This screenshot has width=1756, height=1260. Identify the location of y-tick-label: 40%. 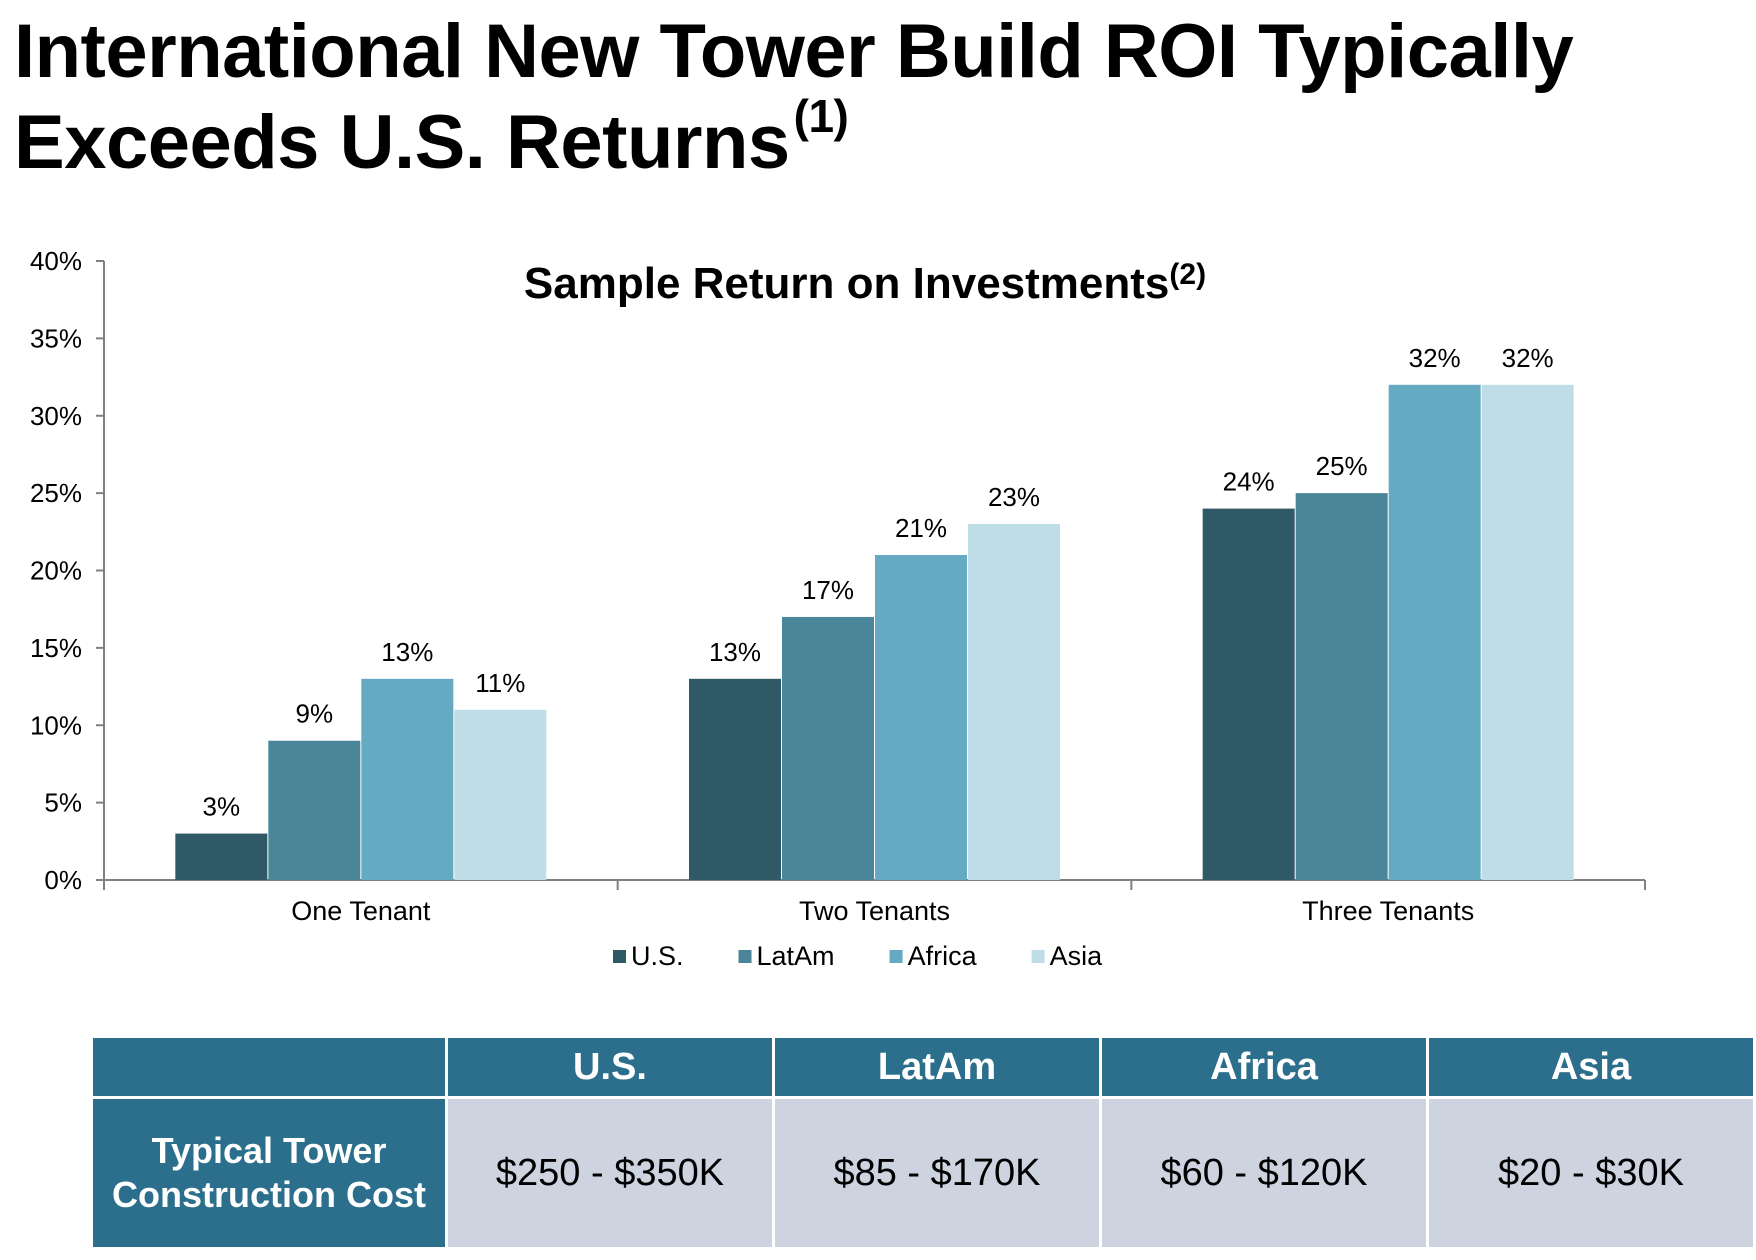
(56, 261).